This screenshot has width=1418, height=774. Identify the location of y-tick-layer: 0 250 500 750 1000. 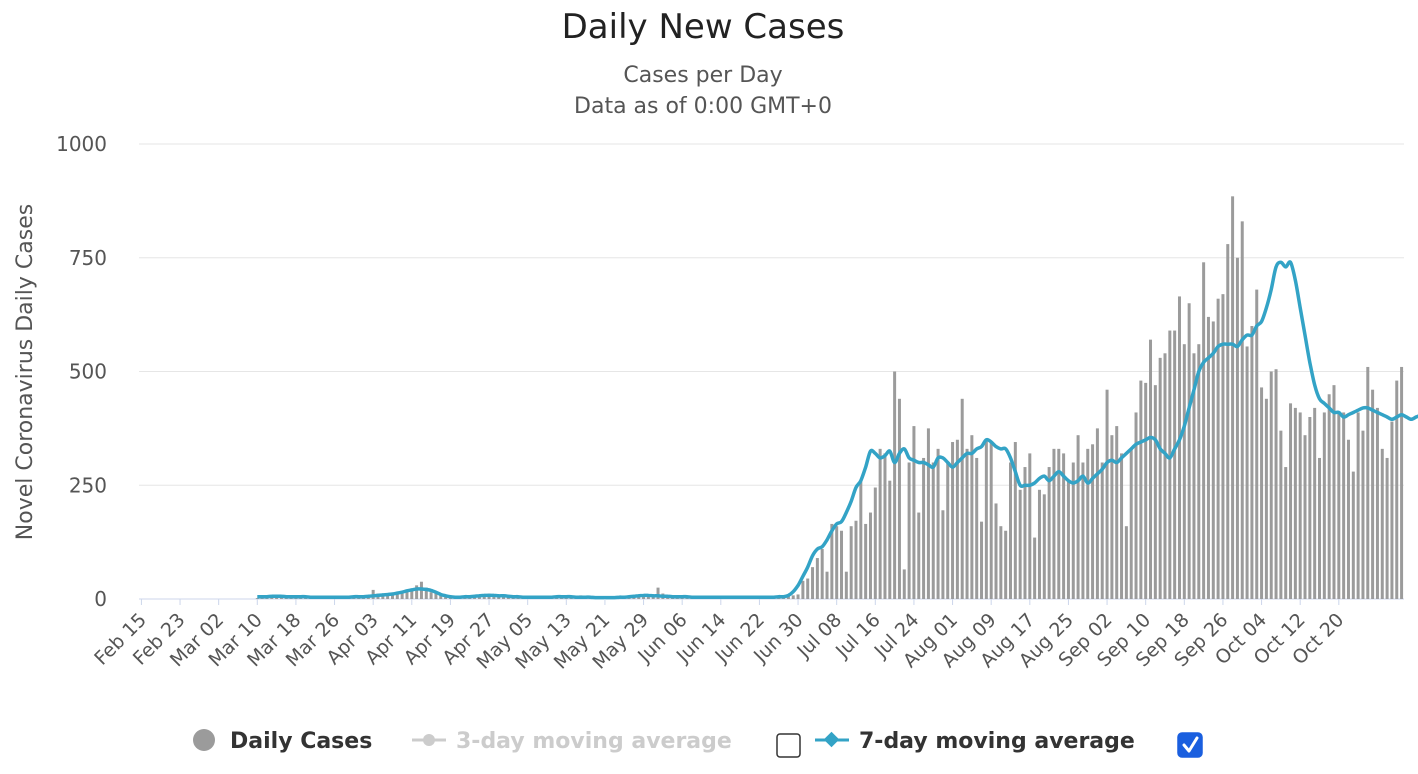
(81, 371).